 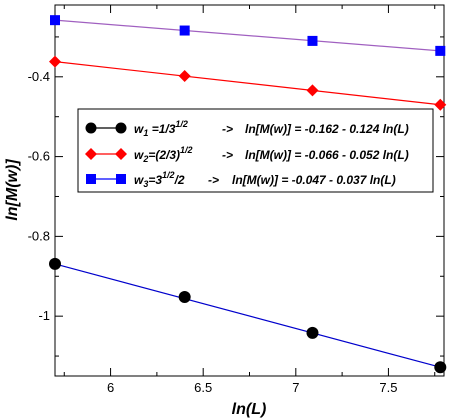 I want to click on y-tick-label: -0.6, so click(x=39, y=156).